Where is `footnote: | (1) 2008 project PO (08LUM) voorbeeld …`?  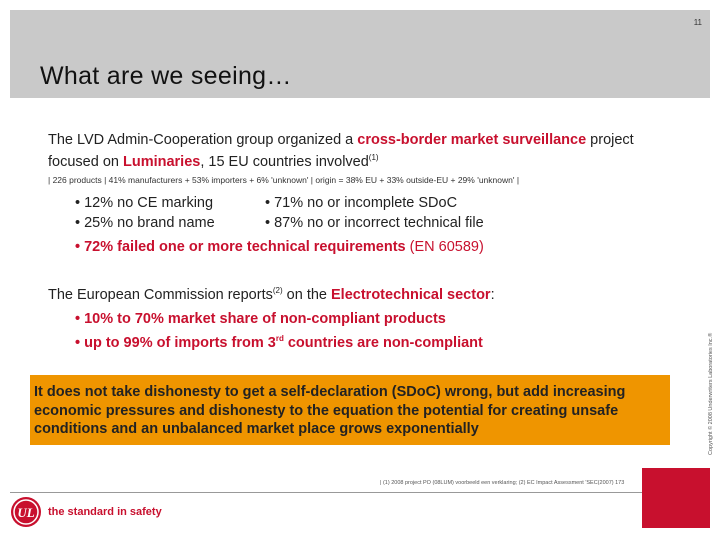 footnote: | (1) 2008 project PO (08LUM) voorbeeld … is located at coordinates (502, 483).